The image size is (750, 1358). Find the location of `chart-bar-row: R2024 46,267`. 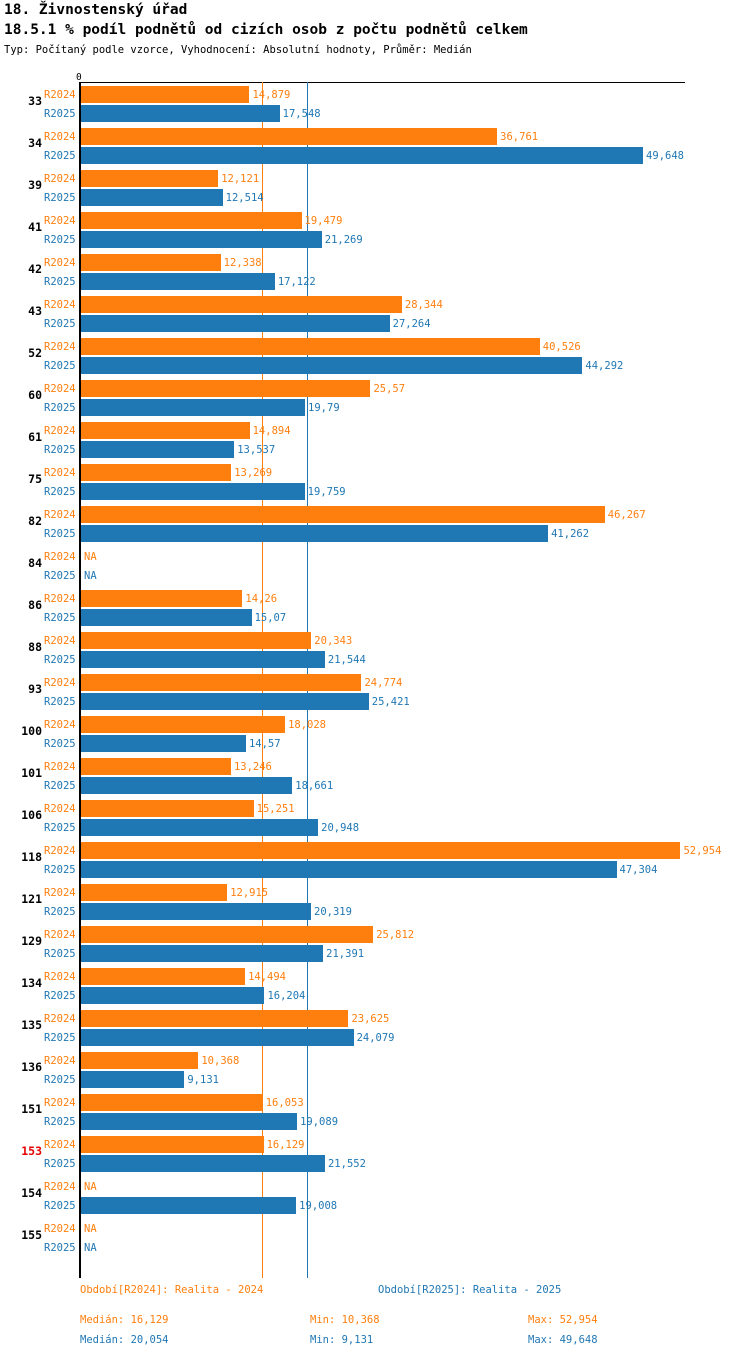

chart-bar-row: R2024 46,267 is located at coordinates (375, 515).